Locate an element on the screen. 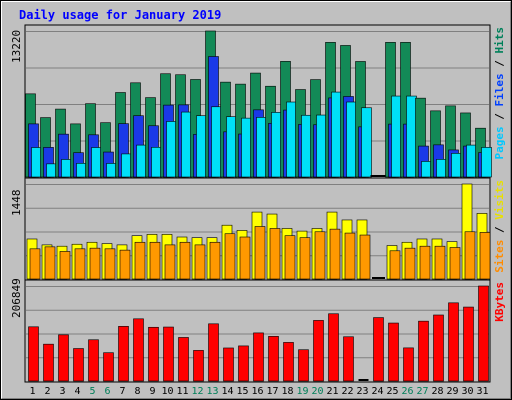 This screenshot has width=512, height=400. x-tick-day-7: 7 is located at coordinates (122, 391).